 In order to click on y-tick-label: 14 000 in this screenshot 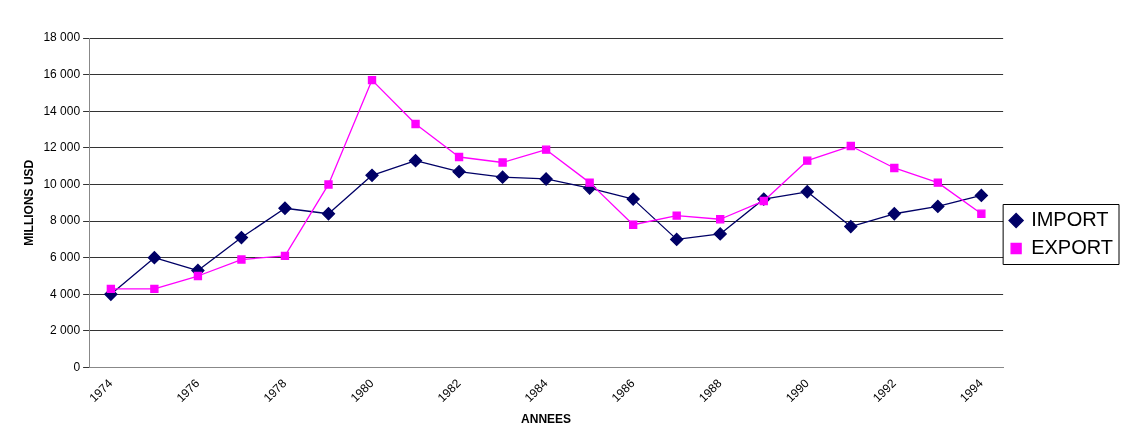, I will do `click(62, 110)`.